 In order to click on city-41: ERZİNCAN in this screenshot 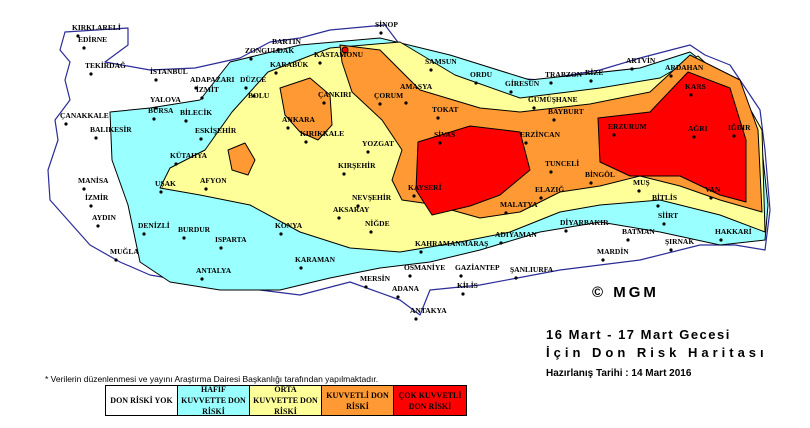, I will do `click(540, 137)`.